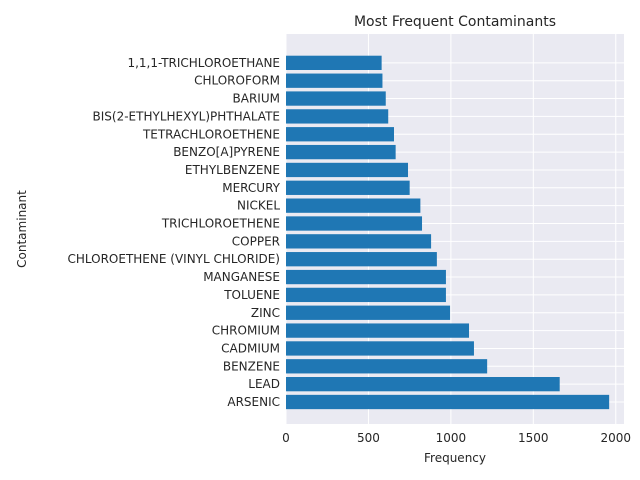 Image resolution: width=640 pixels, height=480 pixels. Describe the element at coordinates (256, 99) in the screenshot. I see `y-tick-label: BARIUM` at that location.